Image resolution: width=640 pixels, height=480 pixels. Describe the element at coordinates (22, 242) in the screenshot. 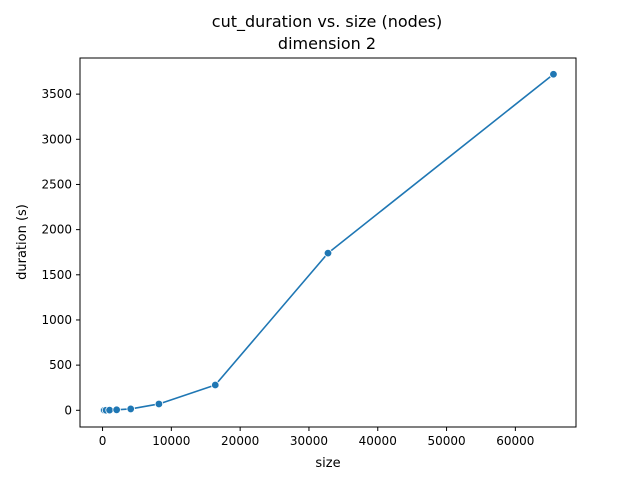

I see `y-axis-label: duration (s)` at that location.